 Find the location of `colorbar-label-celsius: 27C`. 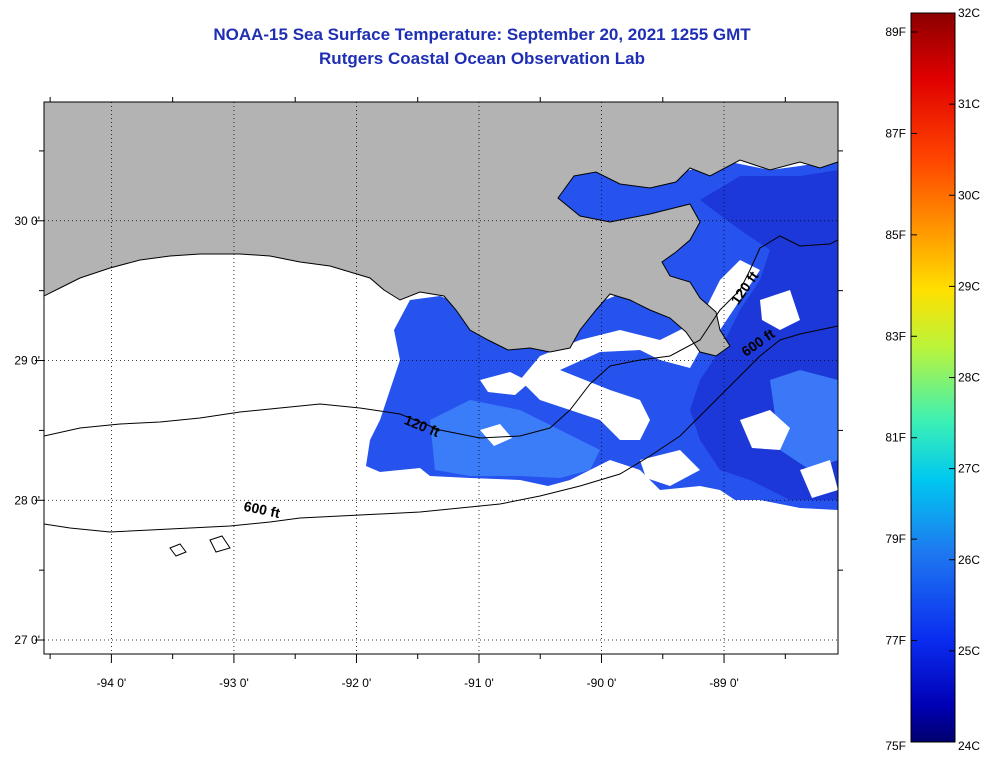

colorbar-label-celsius: 27C is located at coordinates (969, 469).